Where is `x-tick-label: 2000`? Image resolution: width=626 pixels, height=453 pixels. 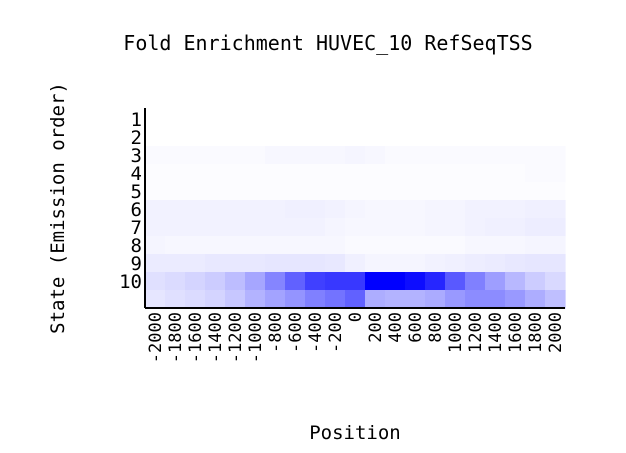
x-tick-label: 2000 is located at coordinates (556, 332).